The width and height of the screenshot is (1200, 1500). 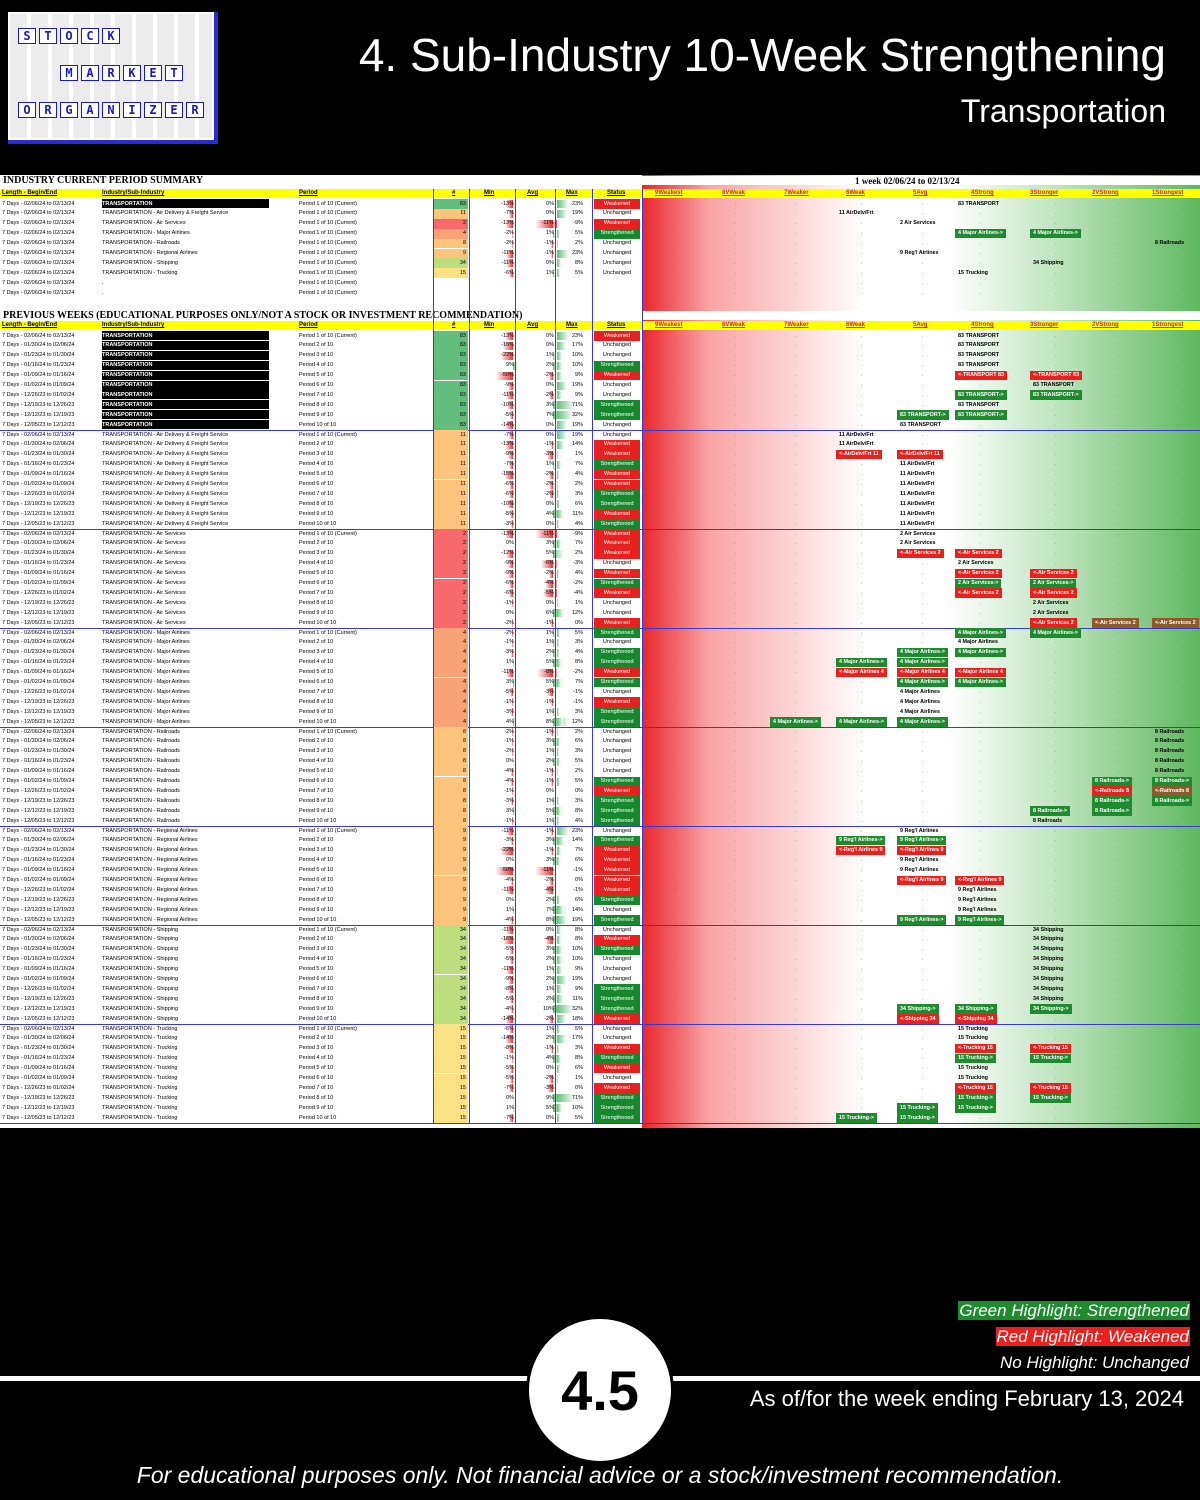 I want to click on status-badge: Weakened, so click(x=617, y=1068).